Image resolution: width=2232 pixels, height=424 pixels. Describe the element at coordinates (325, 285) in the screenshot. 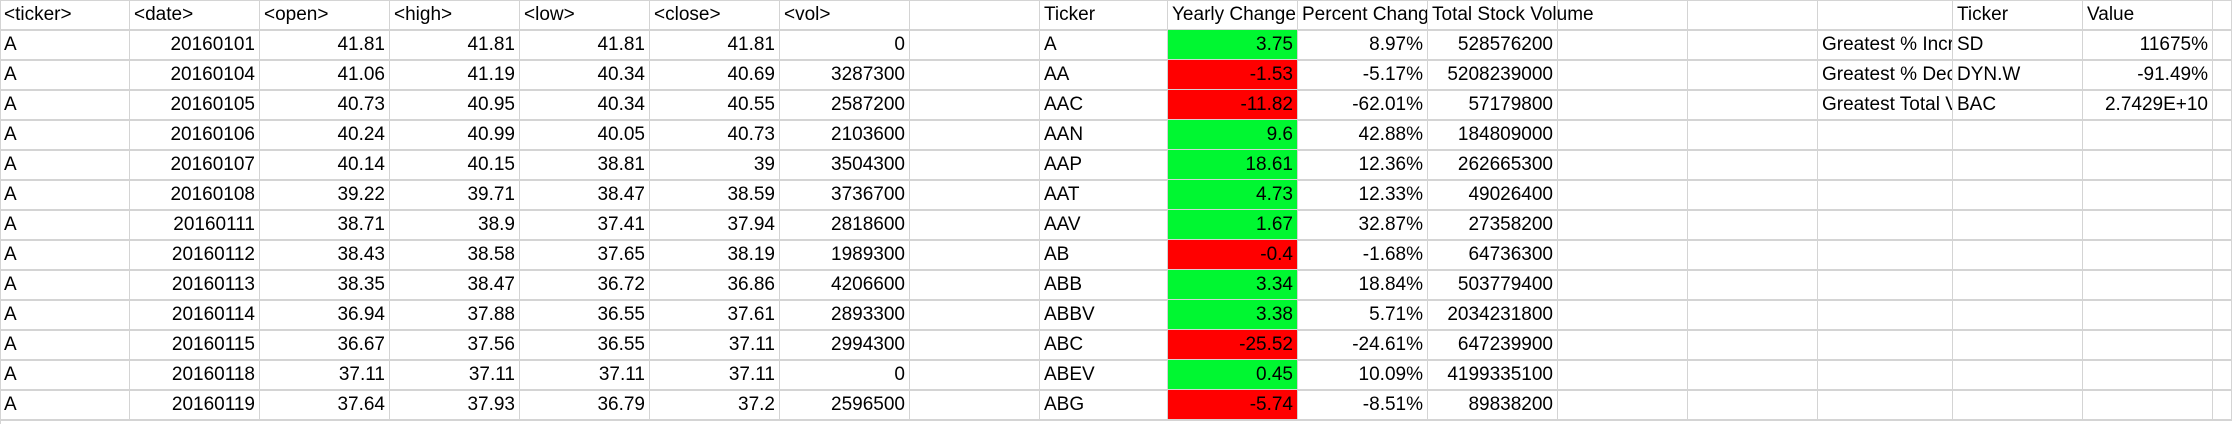

I see `cell-open: 38.35` at that location.